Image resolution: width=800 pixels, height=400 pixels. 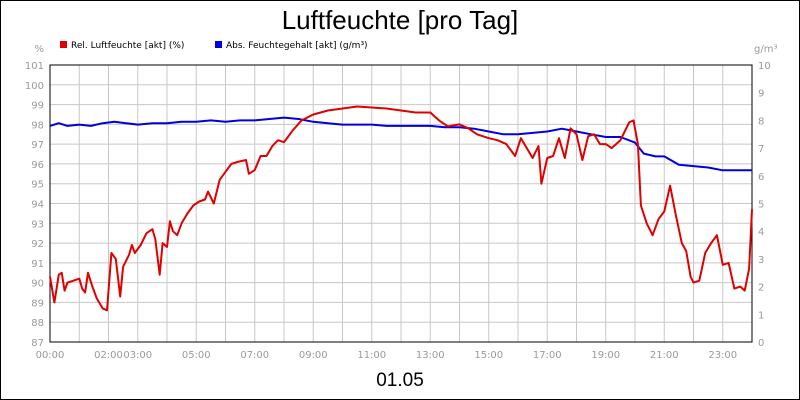 What do you see at coordinates (37, 165) in the screenshot?
I see `y-left-tick-label: 96` at bounding box center [37, 165].